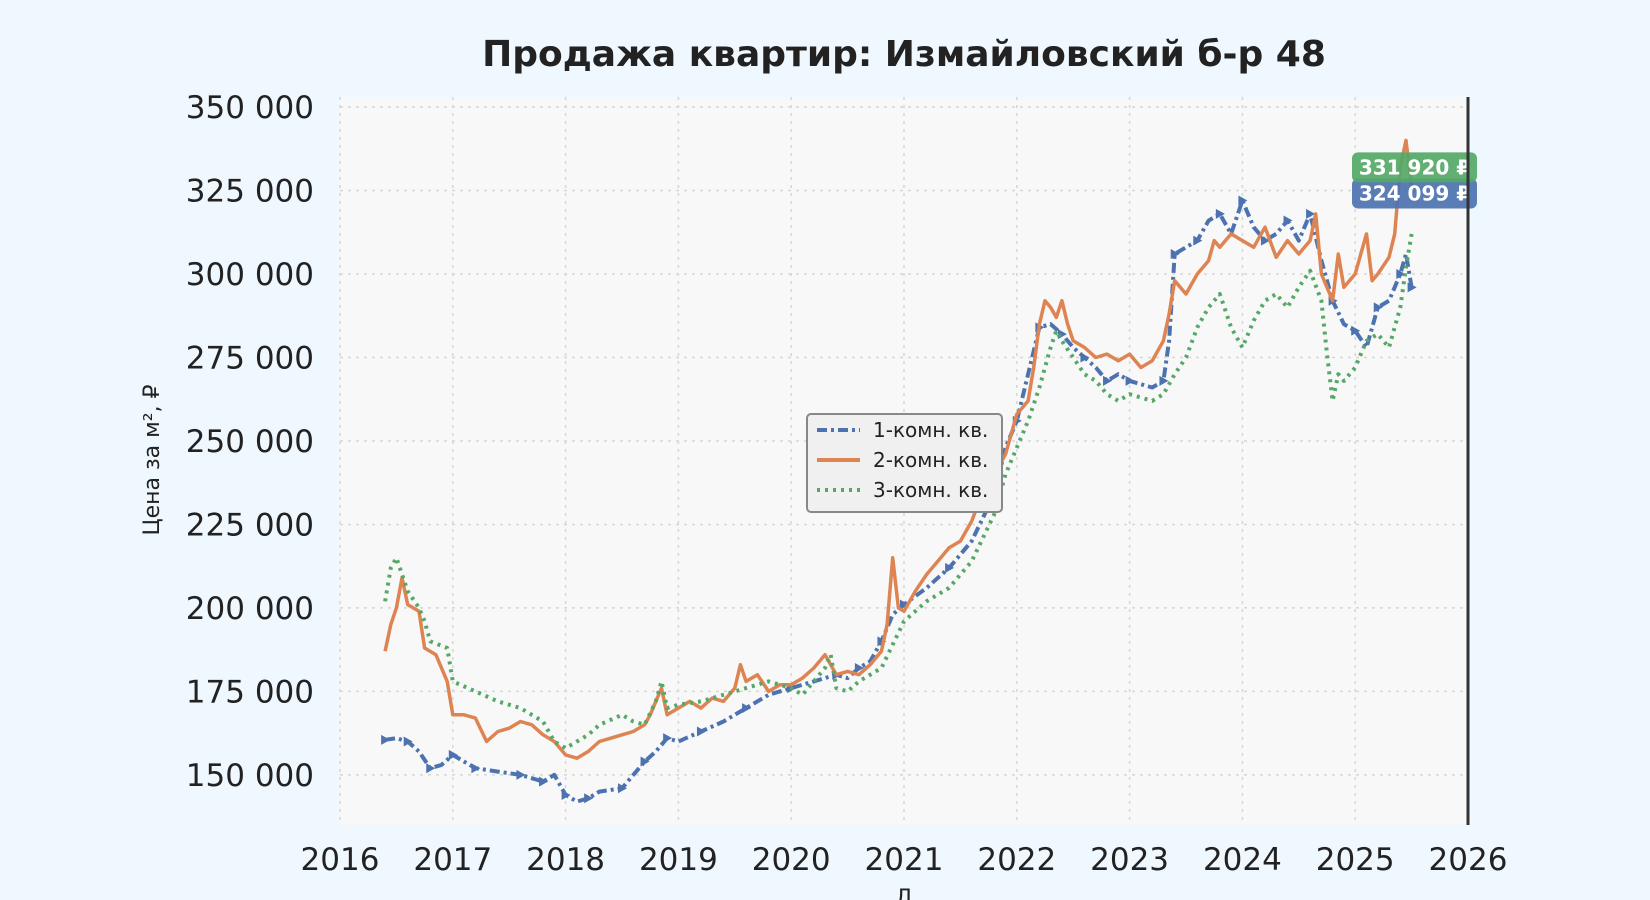 The width and height of the screenshot is (1650, 900). Describe the element at coordinates (1129, 860) in the screenshot. I see `x-tick-label: 2023` at that location.